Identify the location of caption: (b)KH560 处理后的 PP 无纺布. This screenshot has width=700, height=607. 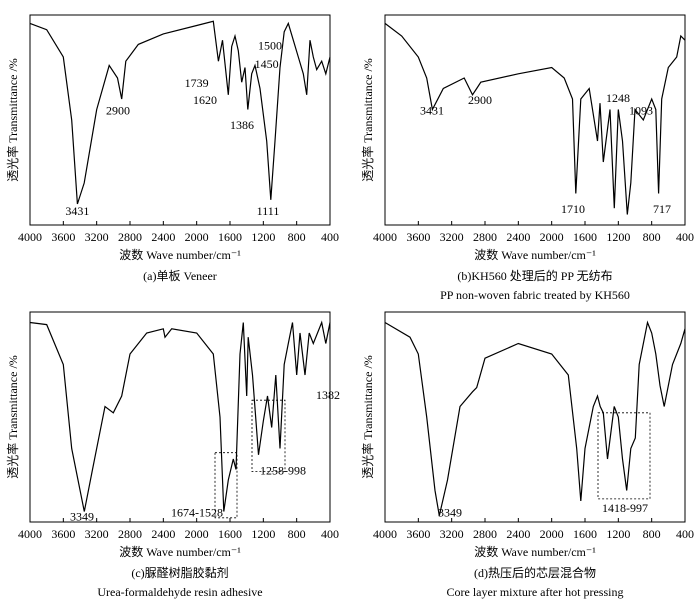
(534, 275).